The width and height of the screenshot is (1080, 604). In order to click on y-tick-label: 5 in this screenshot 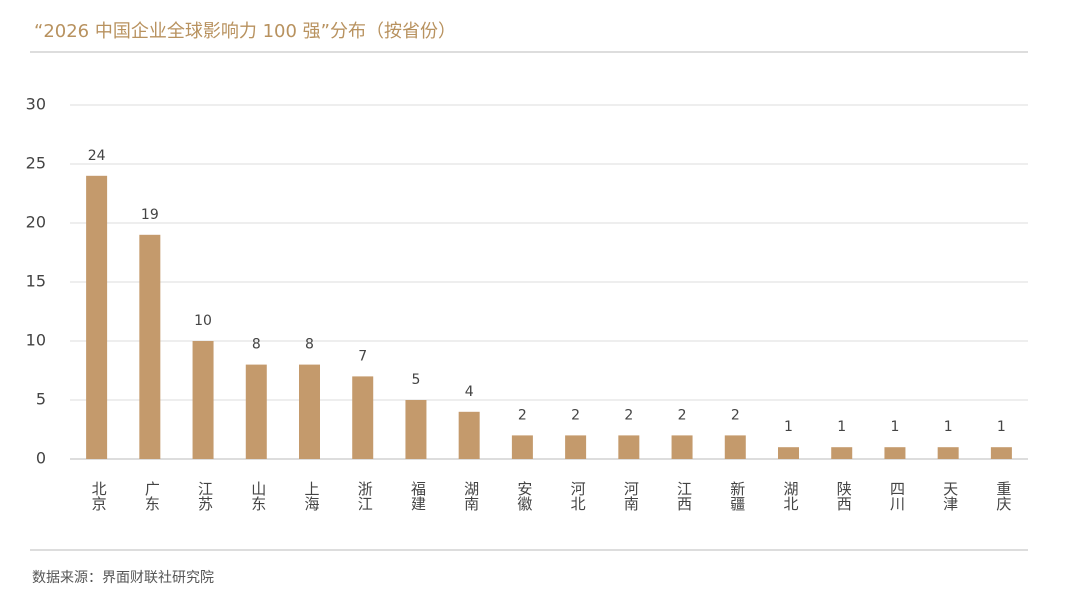, I will do `click(41, 399)`.